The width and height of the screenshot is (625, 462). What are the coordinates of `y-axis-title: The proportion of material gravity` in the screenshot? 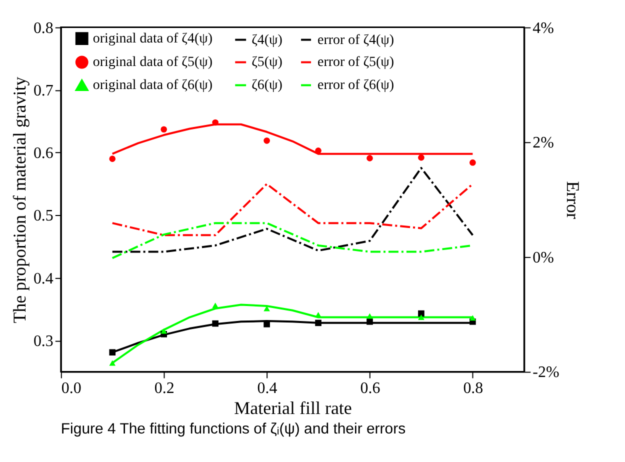 It's located at (19, 200).